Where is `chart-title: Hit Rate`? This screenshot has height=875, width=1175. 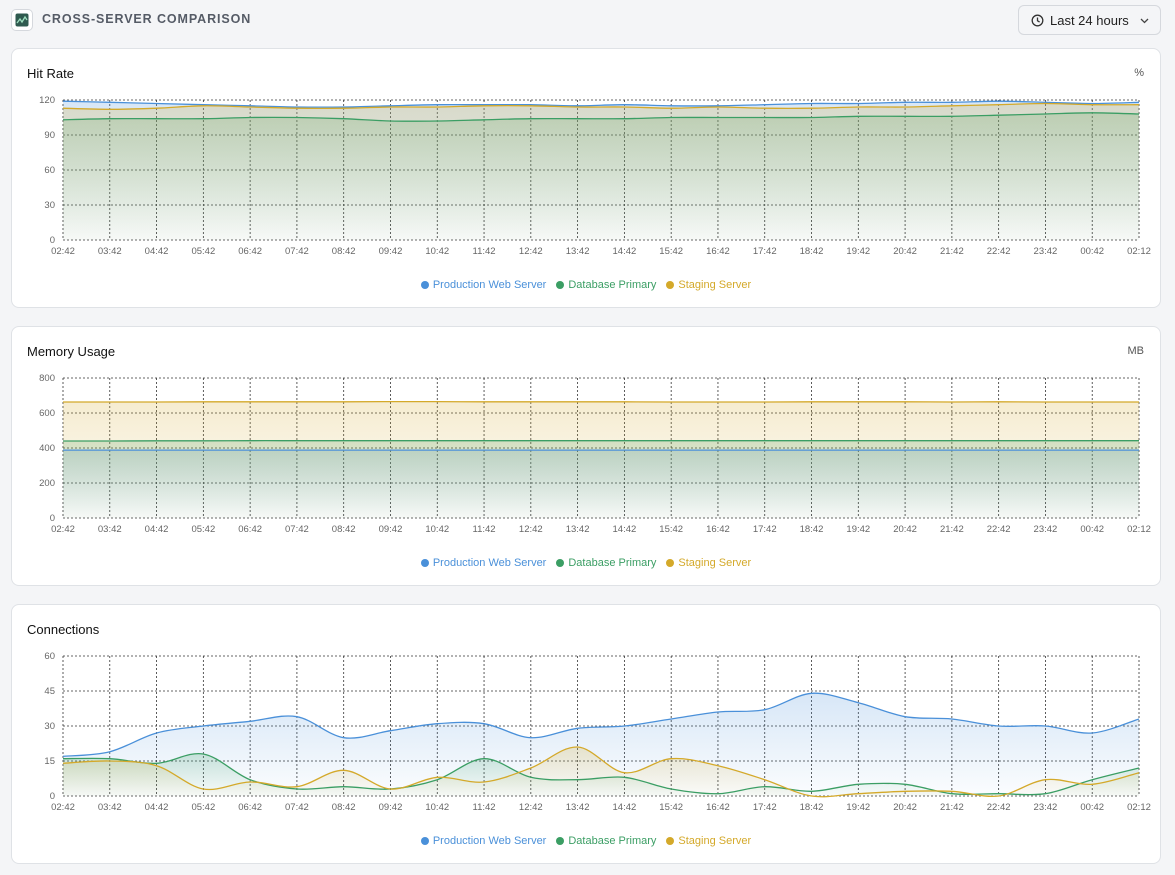
chart-title: Hit Rate is located at coordinates (50, 73).